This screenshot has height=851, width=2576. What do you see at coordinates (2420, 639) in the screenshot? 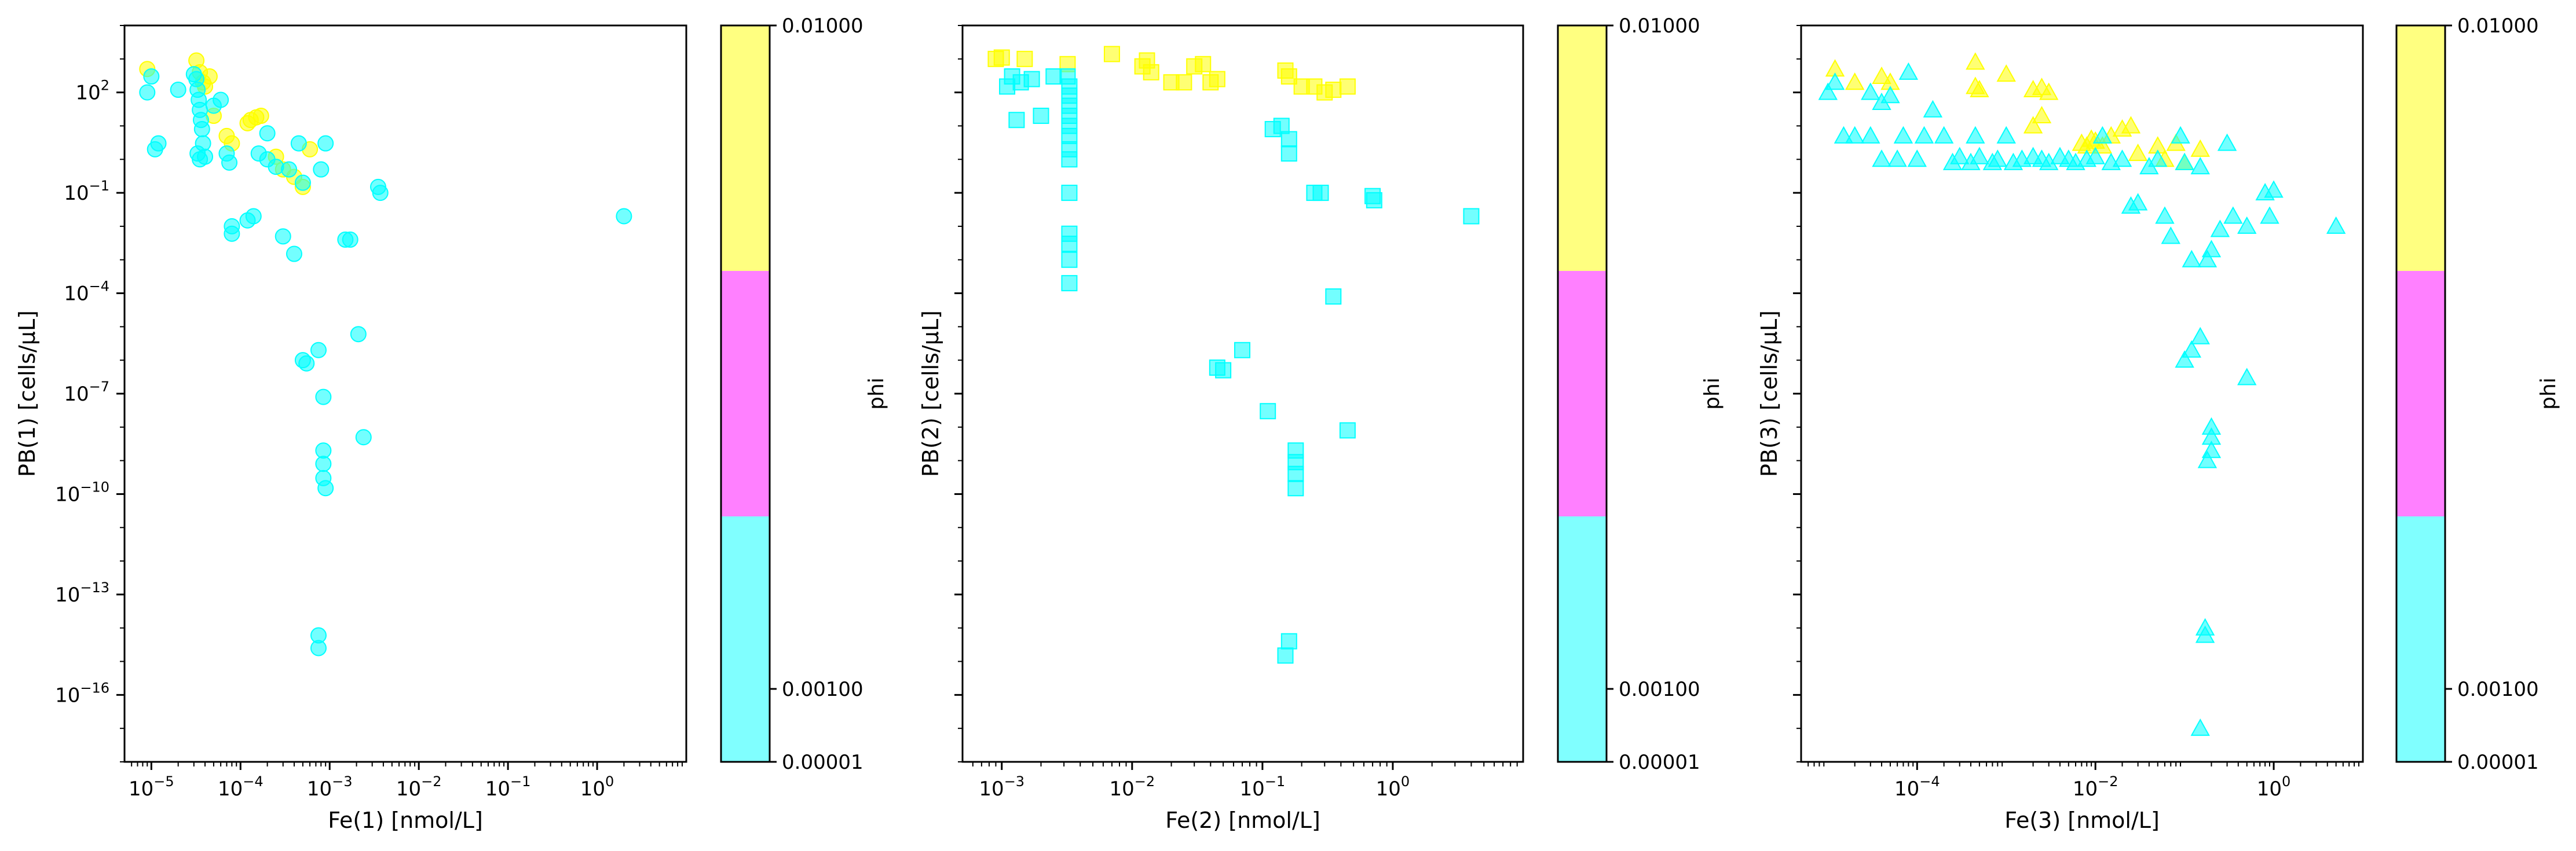
I see `colorbar-3-segment-low` at bounding box center [2420, 639].